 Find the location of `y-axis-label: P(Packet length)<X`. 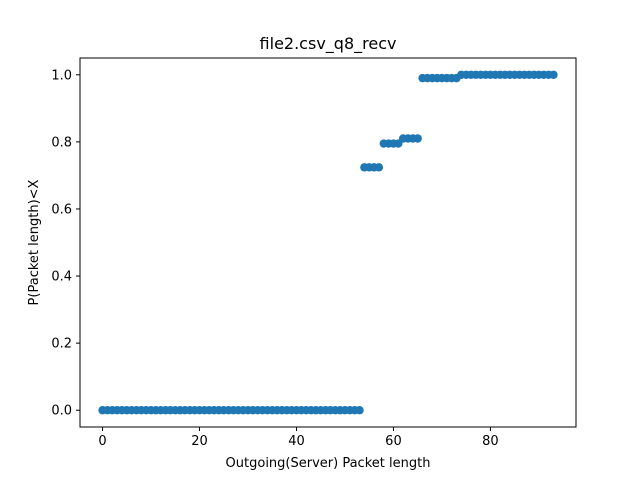

y-axis-label: P(Packet length)<X is located at coordinates (34, 242).